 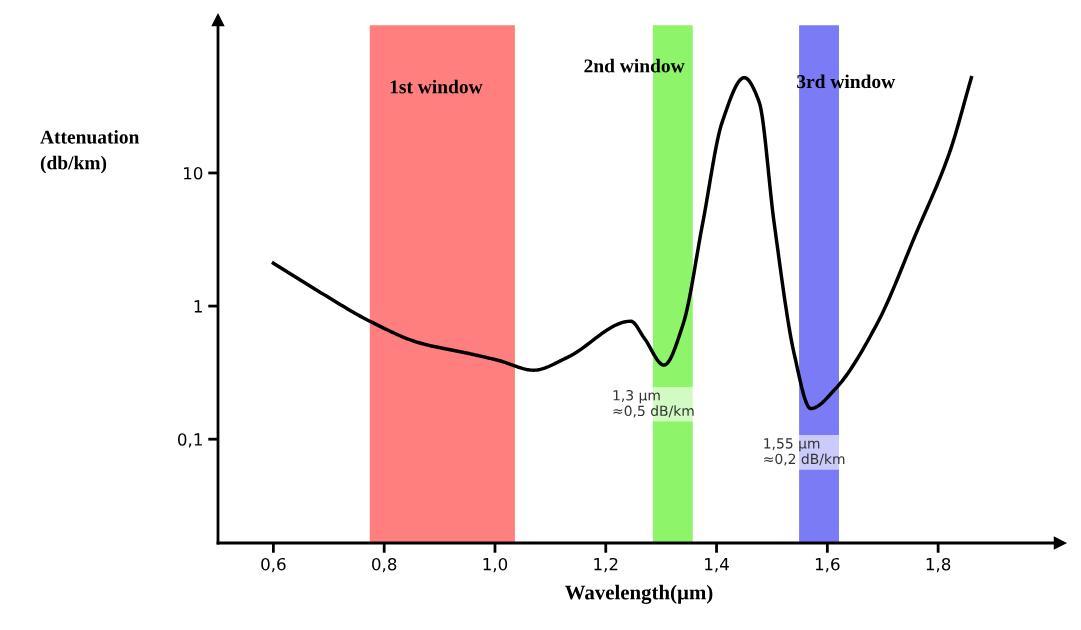 What do you see at coordinates (436, 86) in the screenshot?
I see `band-label: 1st window` at bounding box center [436, 86].